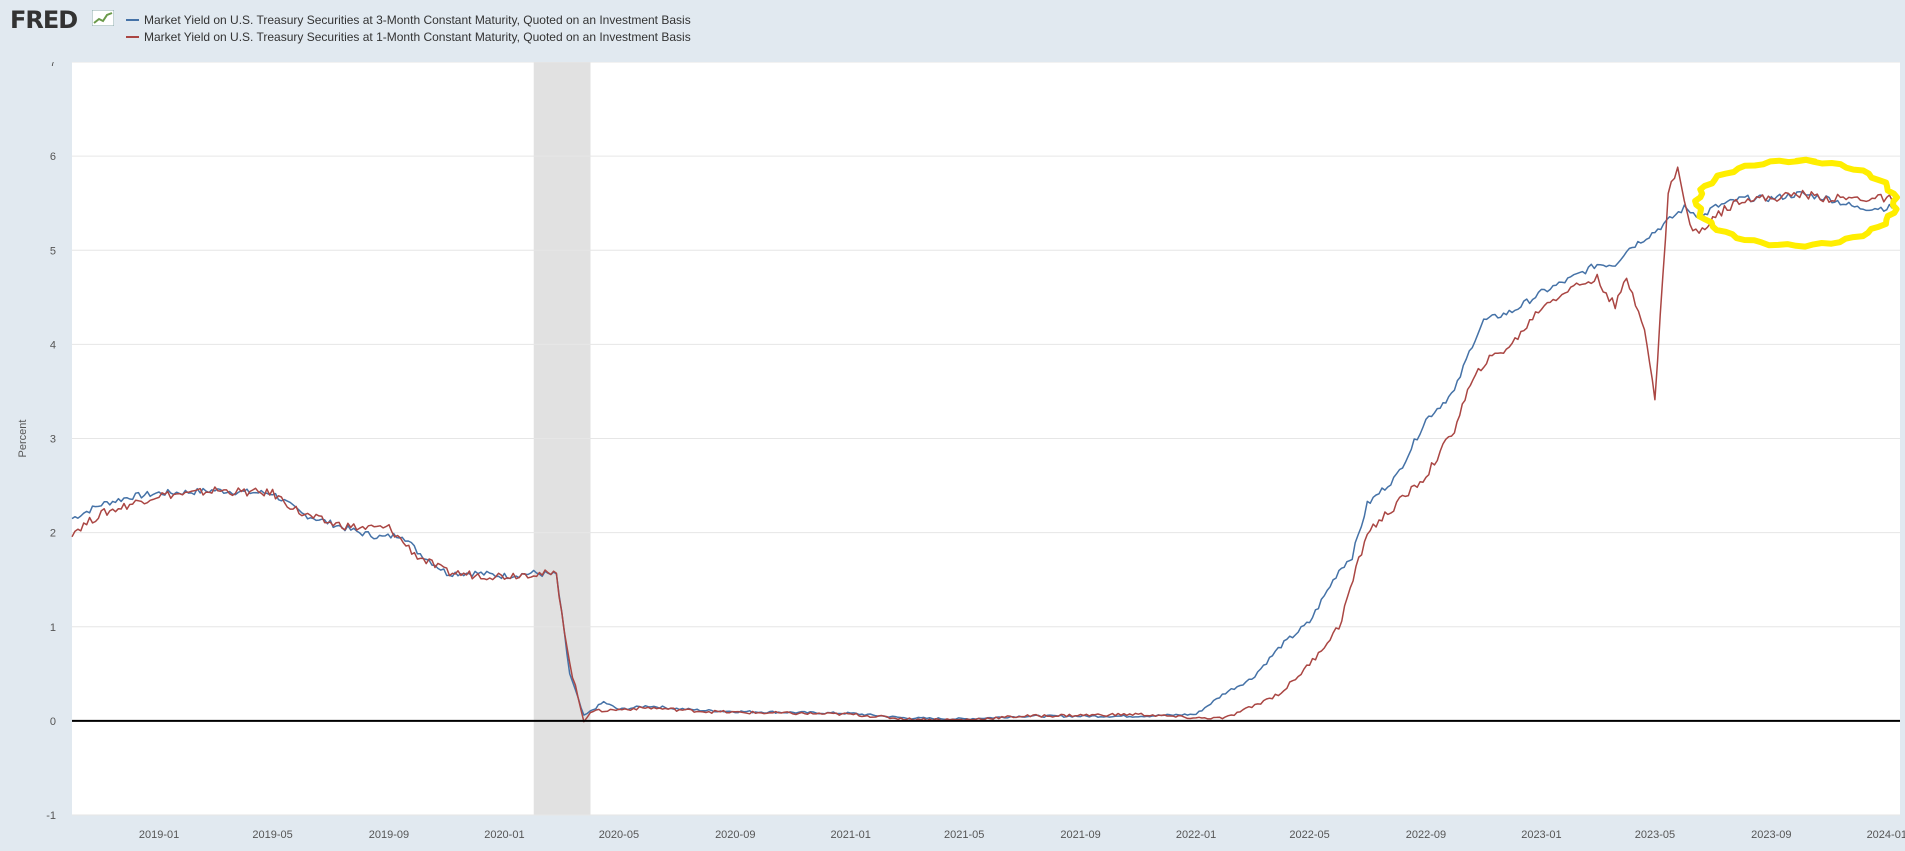  What do you see at coordinates (132, 36) in the screenshot?
I see `legend-swatch-1-month` at bounding box center [132, 36].